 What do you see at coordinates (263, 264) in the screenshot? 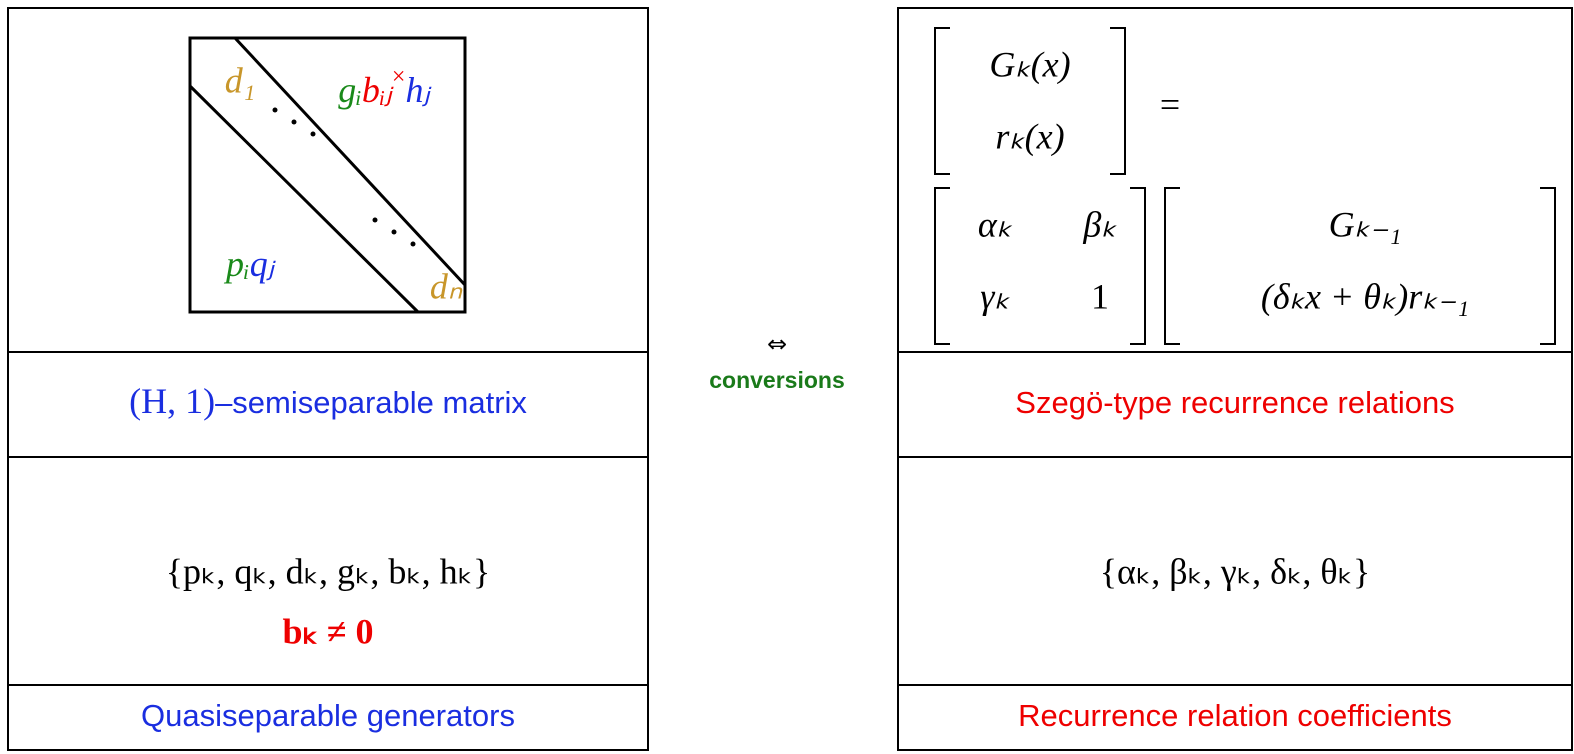
I see `q: qⱼ` at bounding box center [263, 264].